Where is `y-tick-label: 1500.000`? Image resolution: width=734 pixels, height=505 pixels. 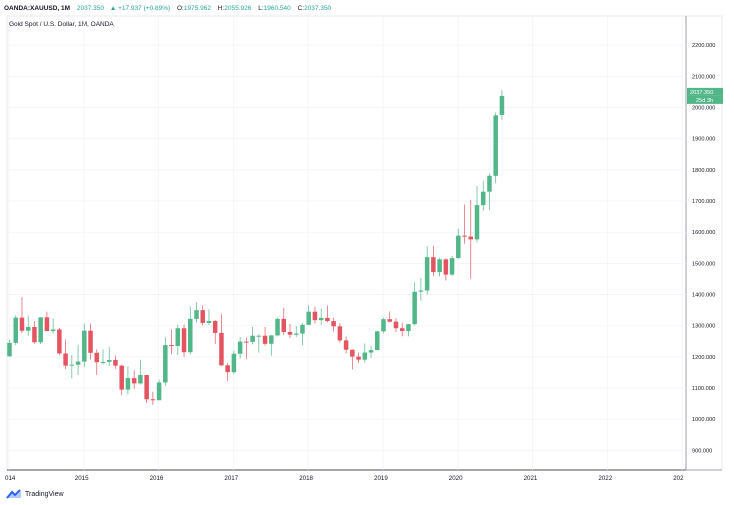
y-tick-label: 1500.000 is located at coordinates (703, 264).